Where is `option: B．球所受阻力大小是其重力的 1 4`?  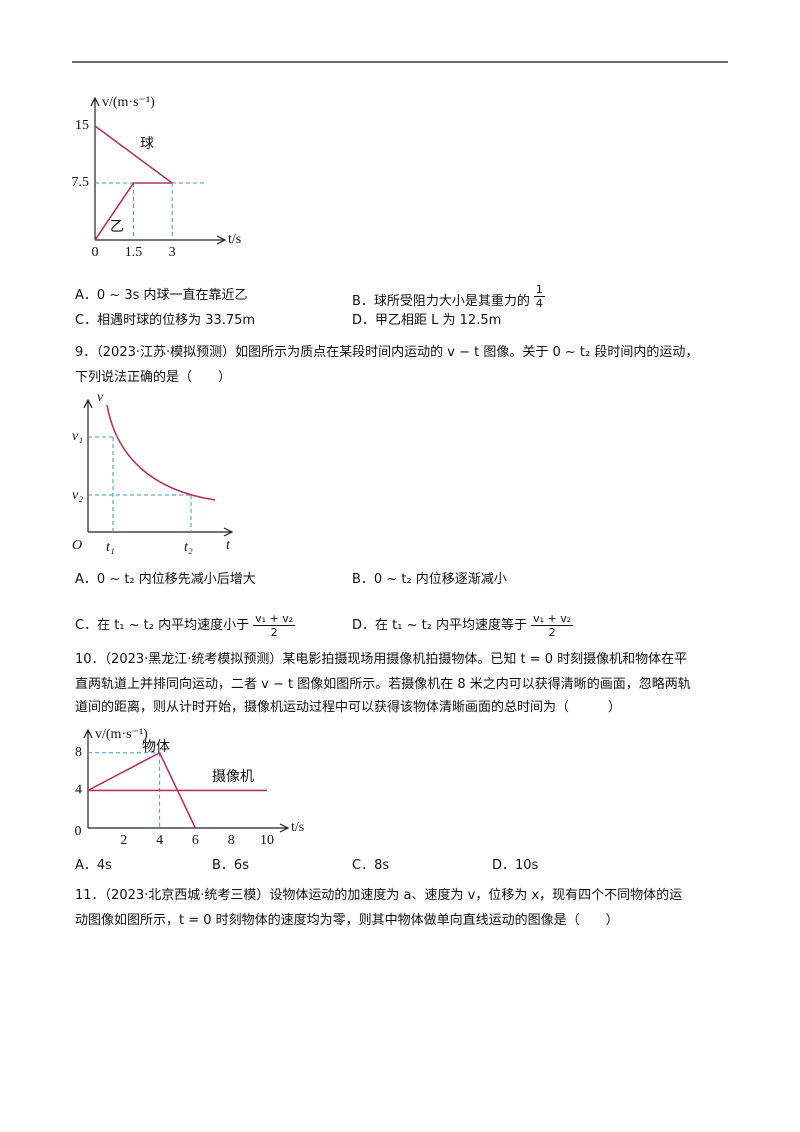
option: B．球所受阻力大小是其重力的 1 4 is located at coordinates (448, 296).